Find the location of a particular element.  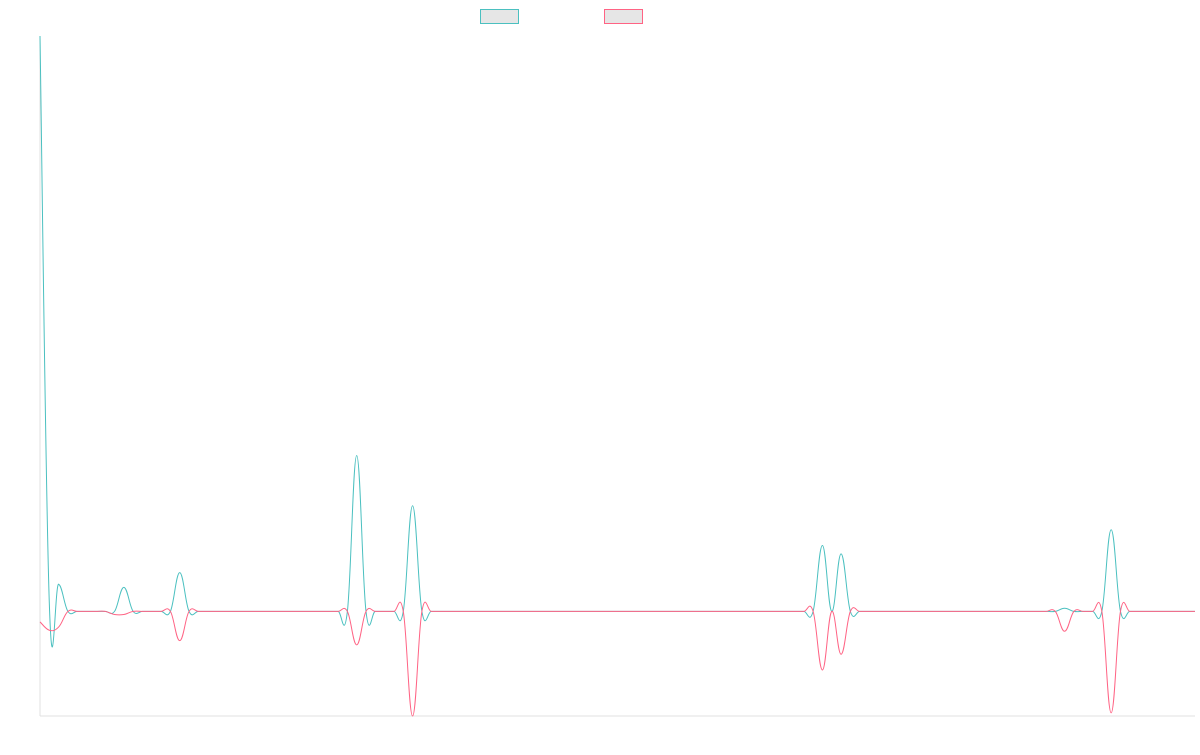

legend is located at coordinates (600, 18).